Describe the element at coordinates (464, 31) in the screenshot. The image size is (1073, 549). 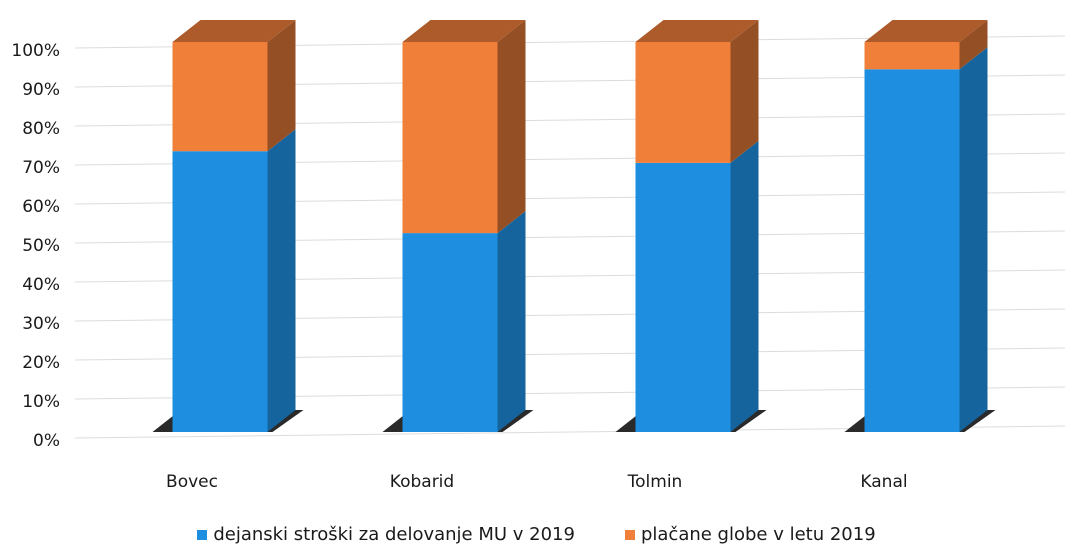
I see `bar-top-kobarid` at that location.